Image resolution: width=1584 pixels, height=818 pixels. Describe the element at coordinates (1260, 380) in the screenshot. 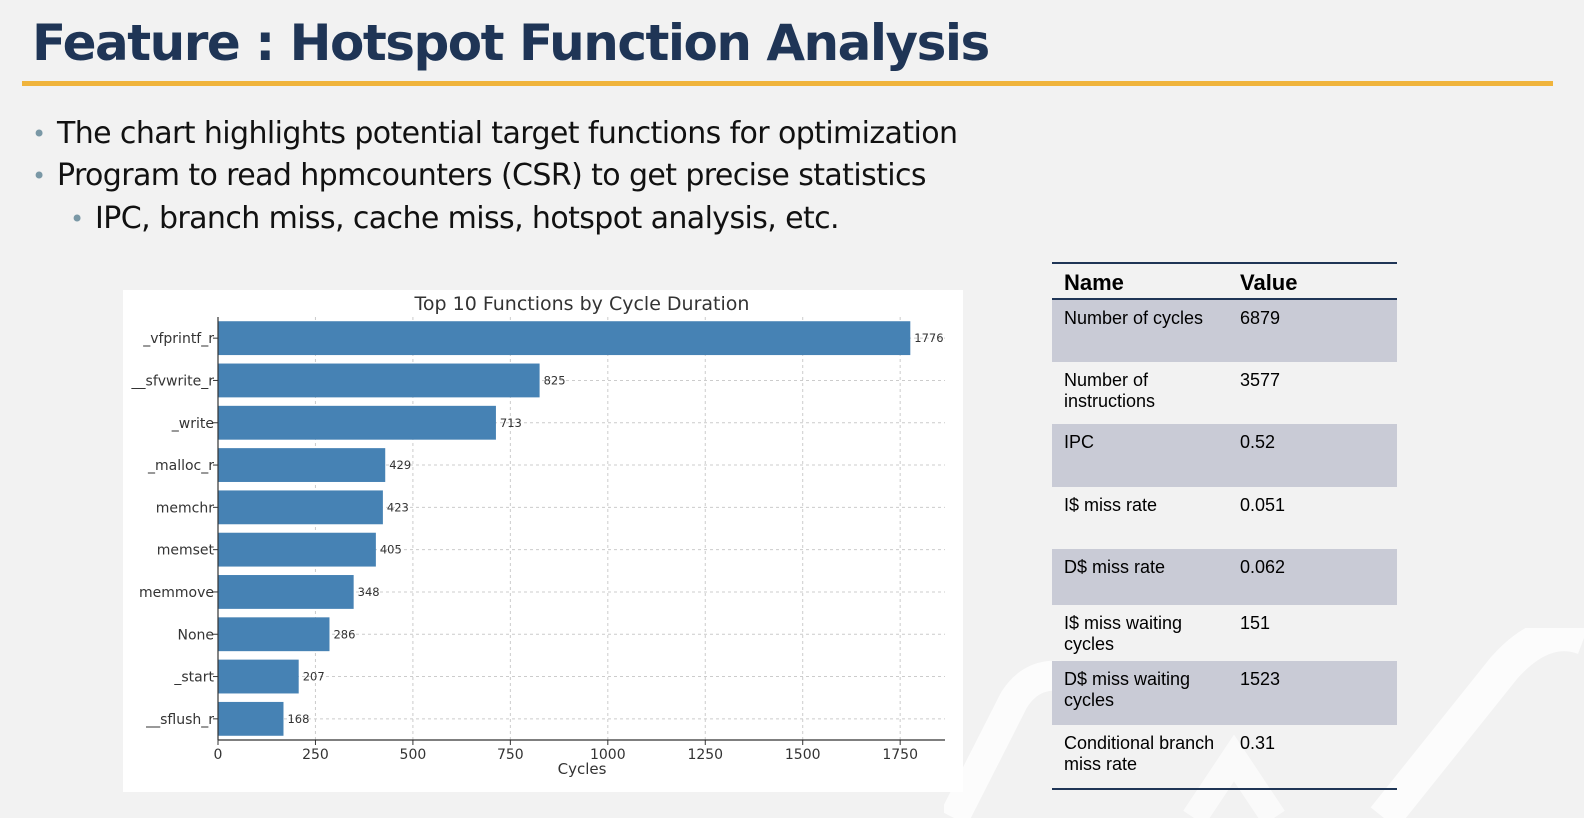

I see `row-value: 3577` at that location.